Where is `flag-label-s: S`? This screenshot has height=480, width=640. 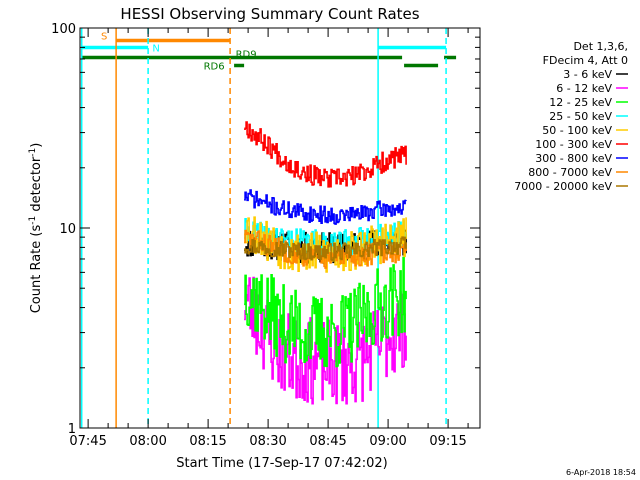 flag-label-s: S is located at coordinates (104, 37).